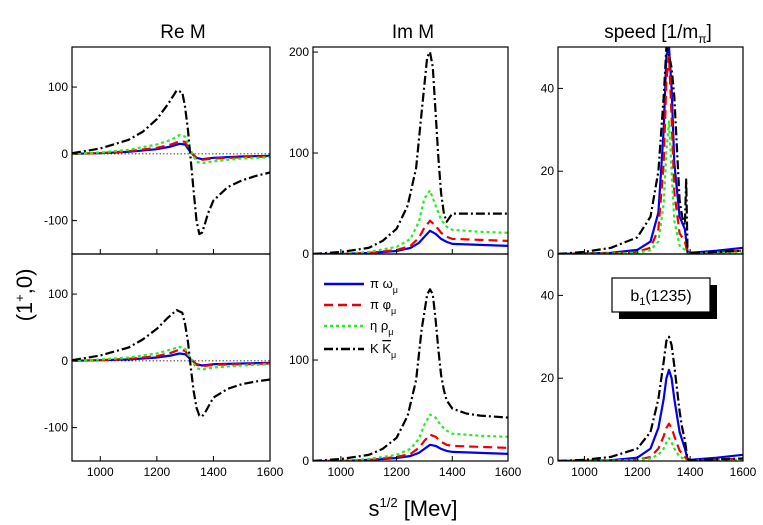  Describe the element at coordinates (361, 318) in the screenshot. I see `legend: π ωμ π φμ η ρμ K Kμ` at that location.